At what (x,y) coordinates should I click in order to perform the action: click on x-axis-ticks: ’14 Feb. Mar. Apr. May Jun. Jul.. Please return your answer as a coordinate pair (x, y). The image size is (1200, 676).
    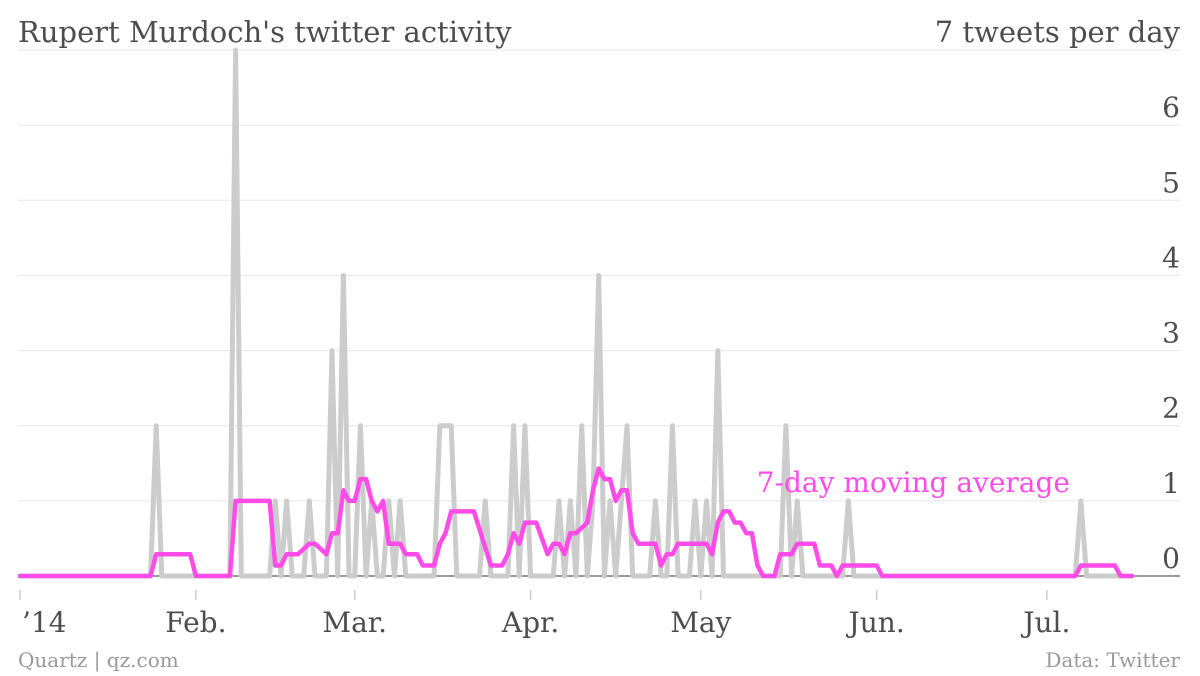
    Looking at the image, I should click on (544, 614).